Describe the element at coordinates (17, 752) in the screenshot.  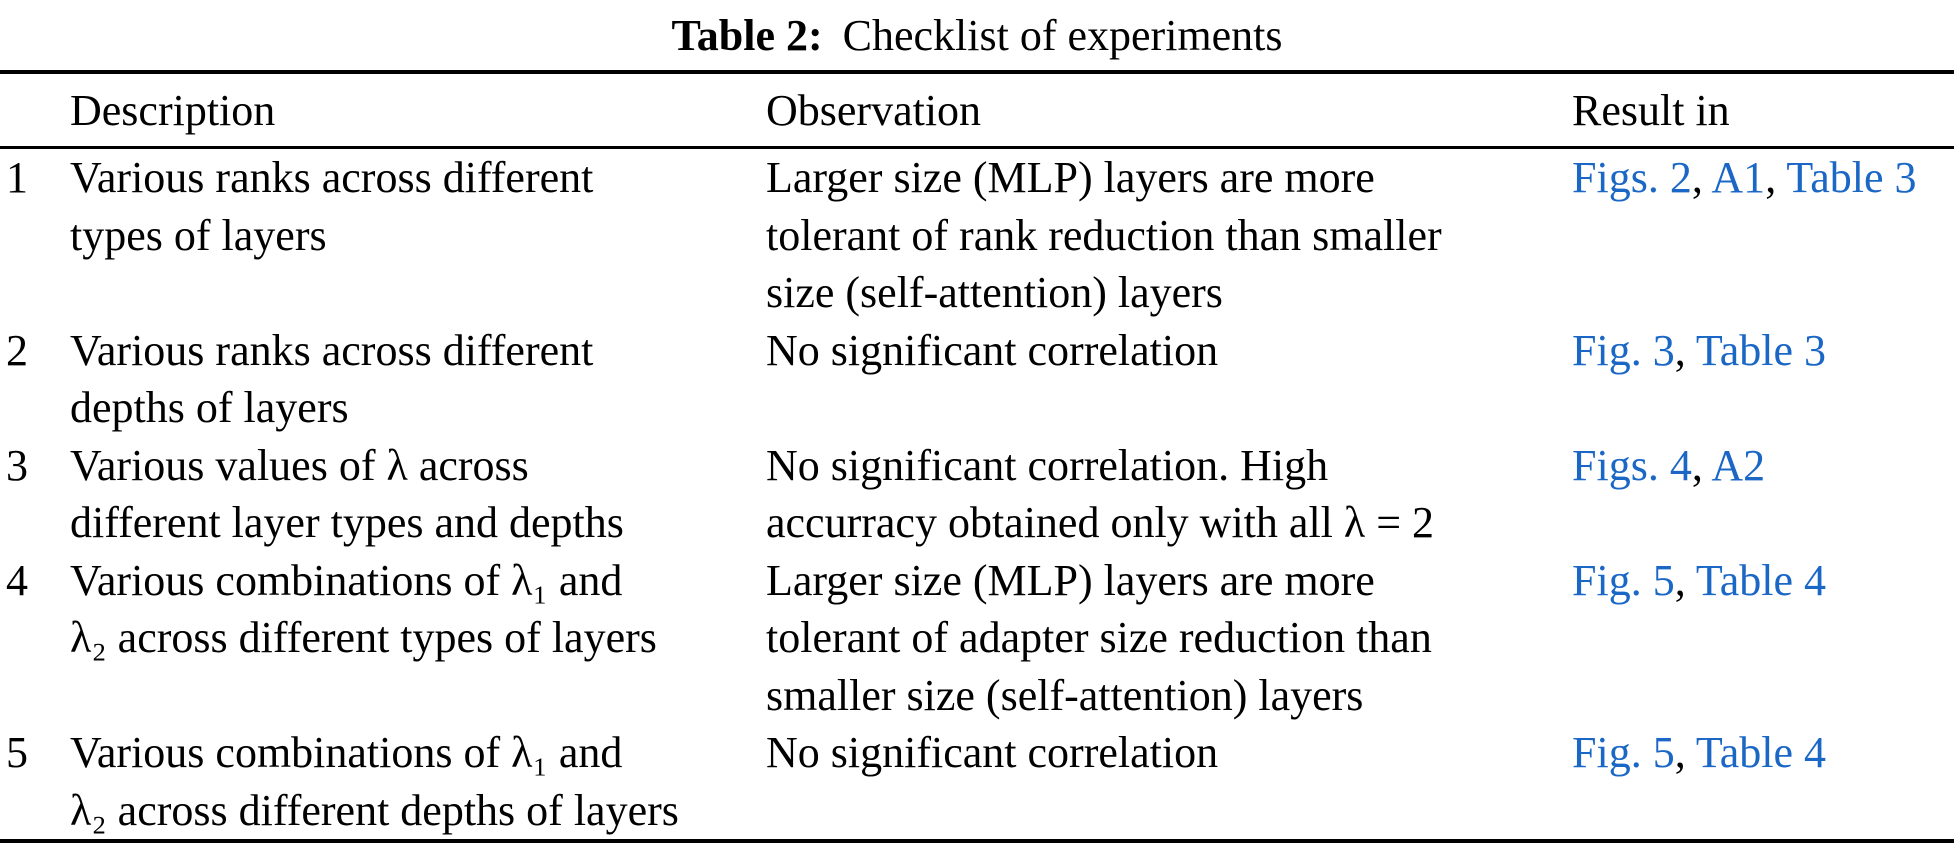
I see `row-number: 5` at that location.